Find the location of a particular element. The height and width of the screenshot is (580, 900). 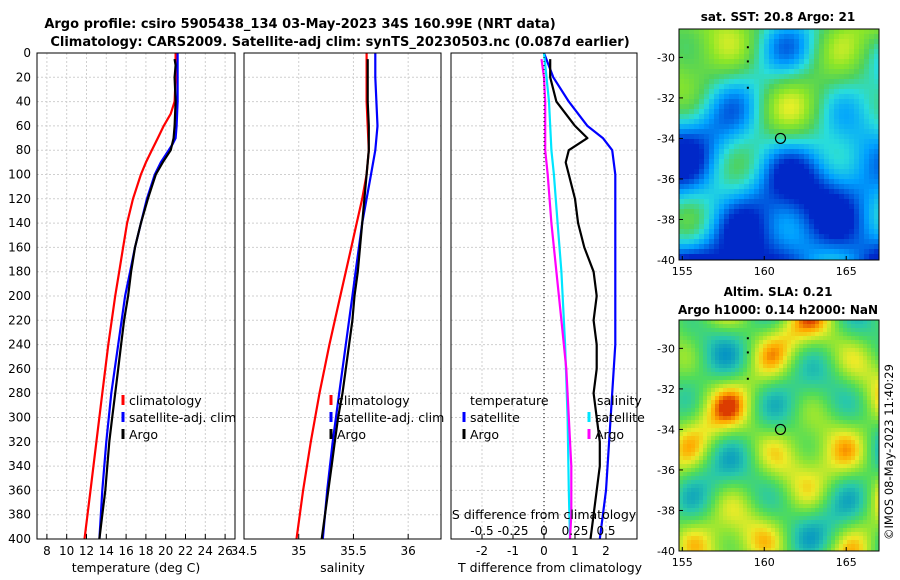

x-tick-label: 2 is located at coordinates (606, 551).